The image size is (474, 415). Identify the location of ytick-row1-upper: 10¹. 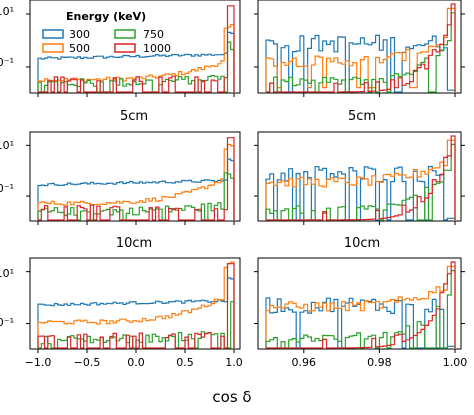
(7, 11).